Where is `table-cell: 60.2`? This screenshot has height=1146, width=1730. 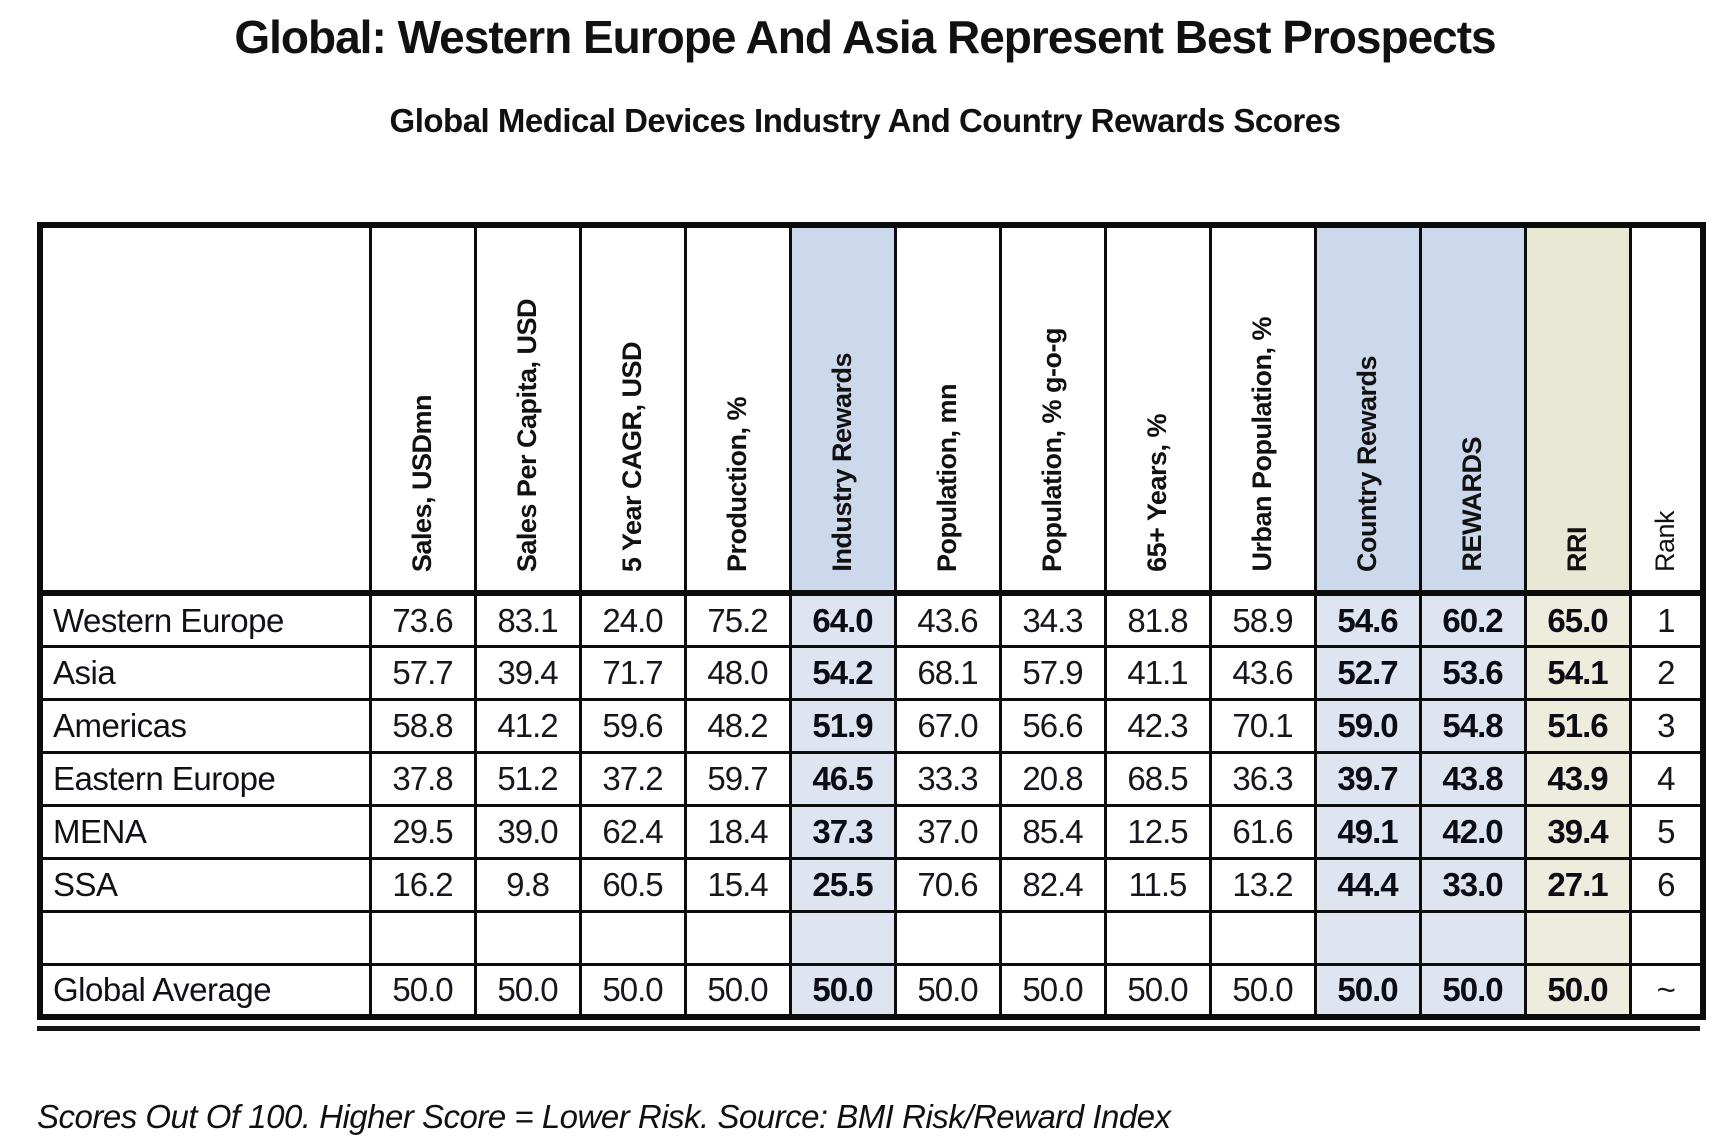 table-cell: 60.2 is located at coordinates (1472, 619).